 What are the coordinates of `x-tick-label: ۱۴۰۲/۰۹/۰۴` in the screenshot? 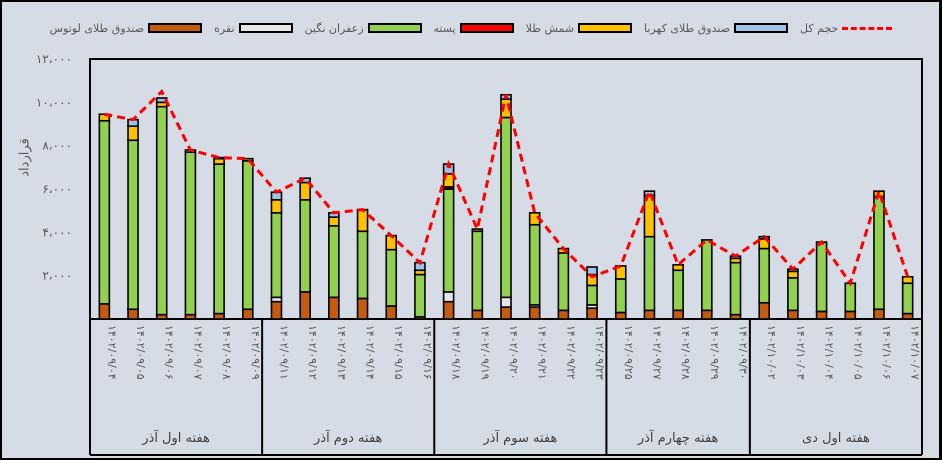 It's located at (111, 352).